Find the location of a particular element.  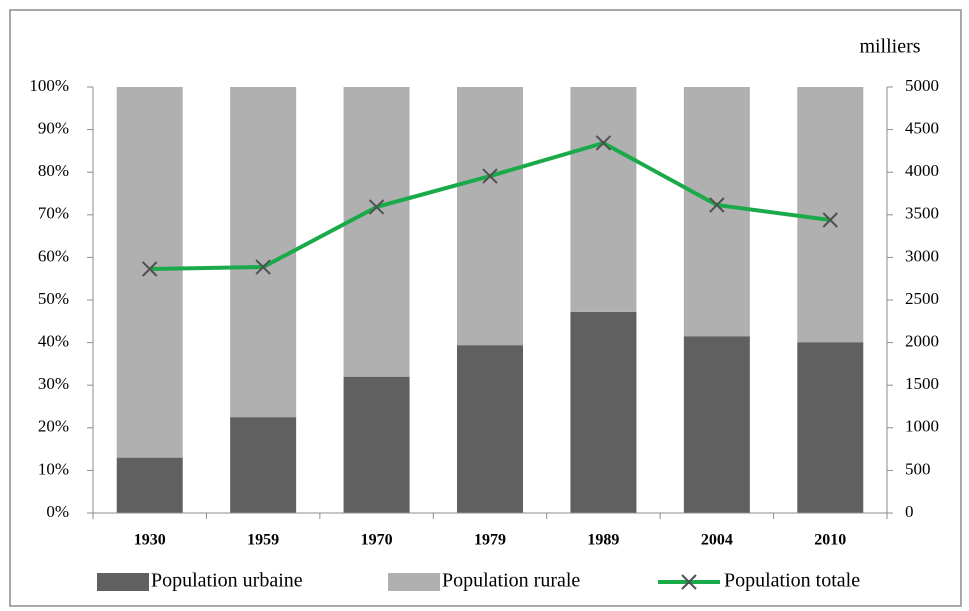

y-tick-label: 30% is located at coordinates (53, 383).